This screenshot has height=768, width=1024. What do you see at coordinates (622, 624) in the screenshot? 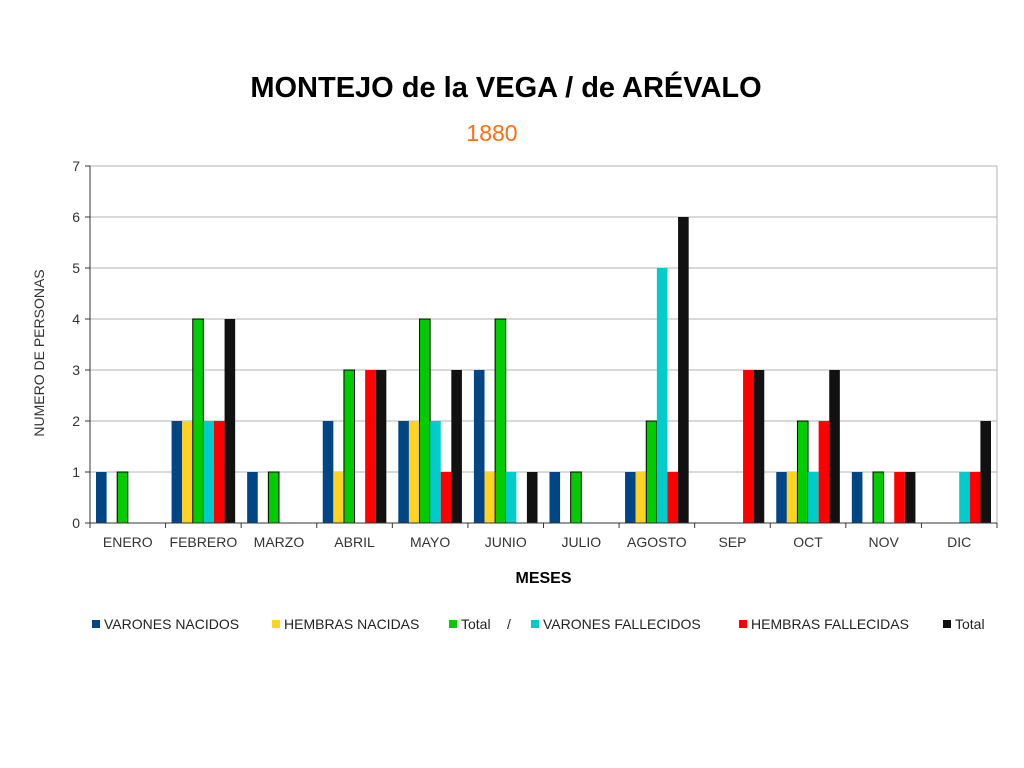
I see `legend-label: VARONES FALLECIDOS` at bounding box center [622, 624].